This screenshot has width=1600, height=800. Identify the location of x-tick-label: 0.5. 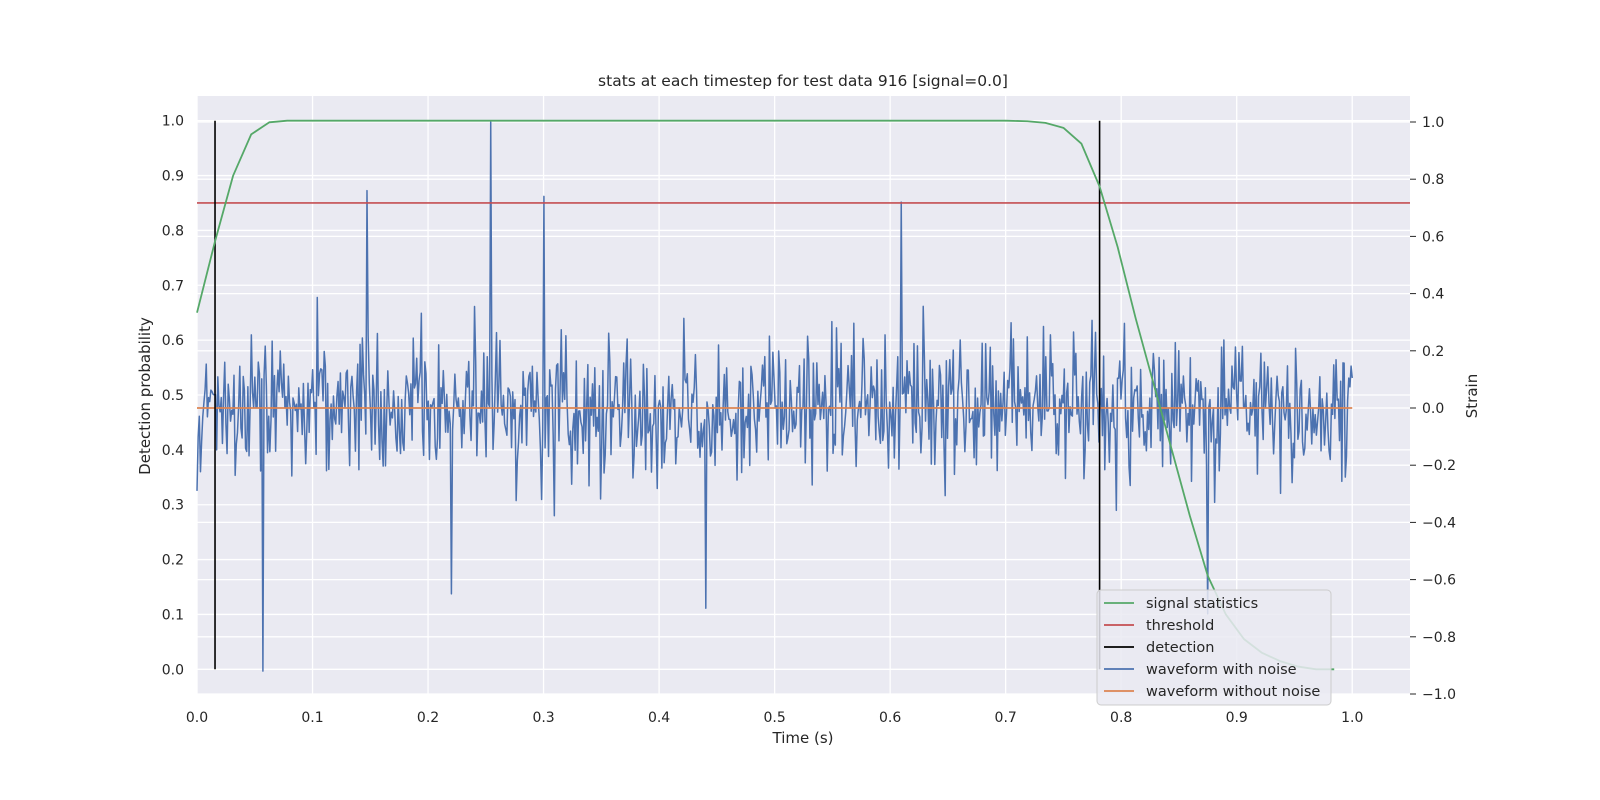
(774, 718).